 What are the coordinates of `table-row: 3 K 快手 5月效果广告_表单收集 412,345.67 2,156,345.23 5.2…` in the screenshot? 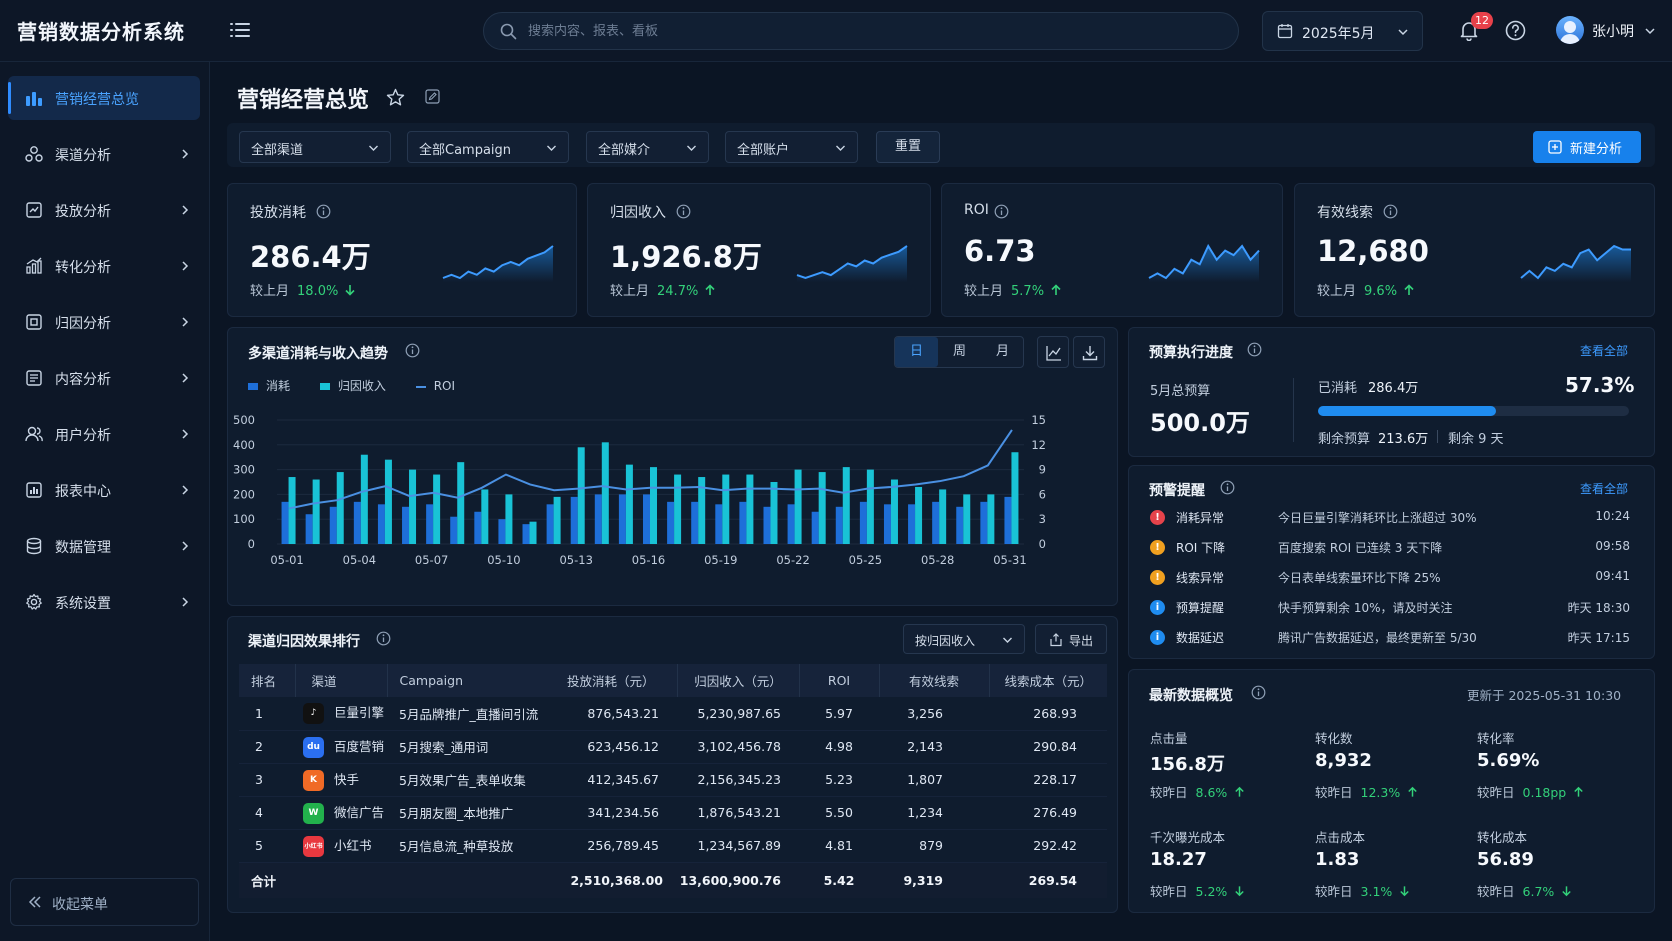 It's located at (673, 780).